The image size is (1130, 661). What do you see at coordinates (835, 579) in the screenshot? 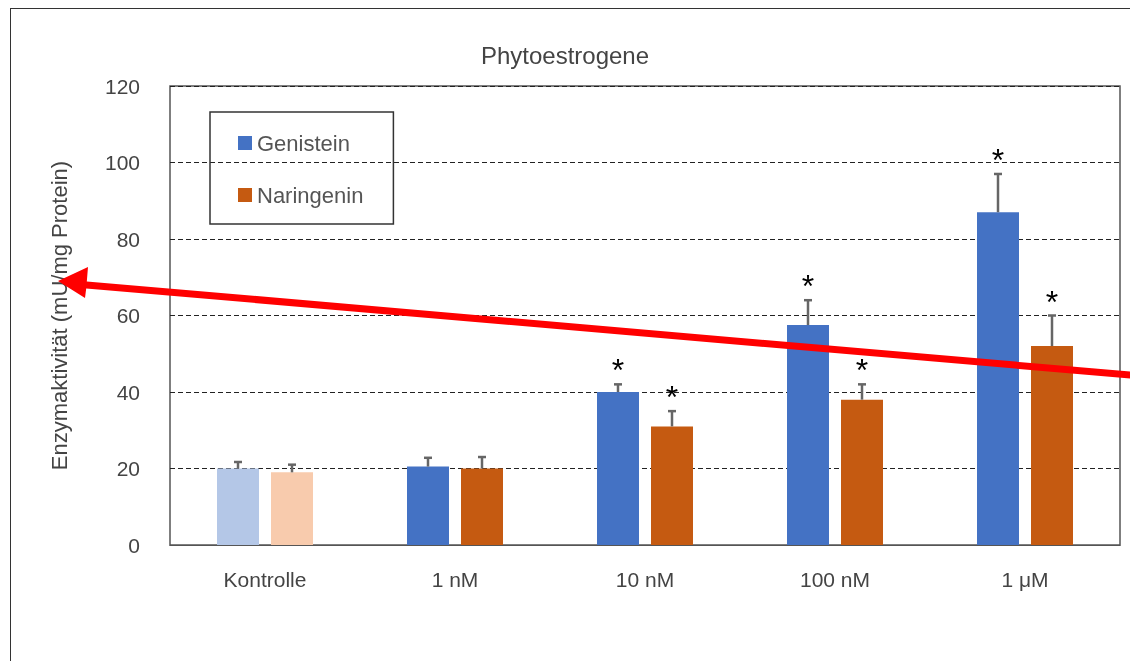
I see `x-tick-label: 100 nM` at bounding box center [835, 579].